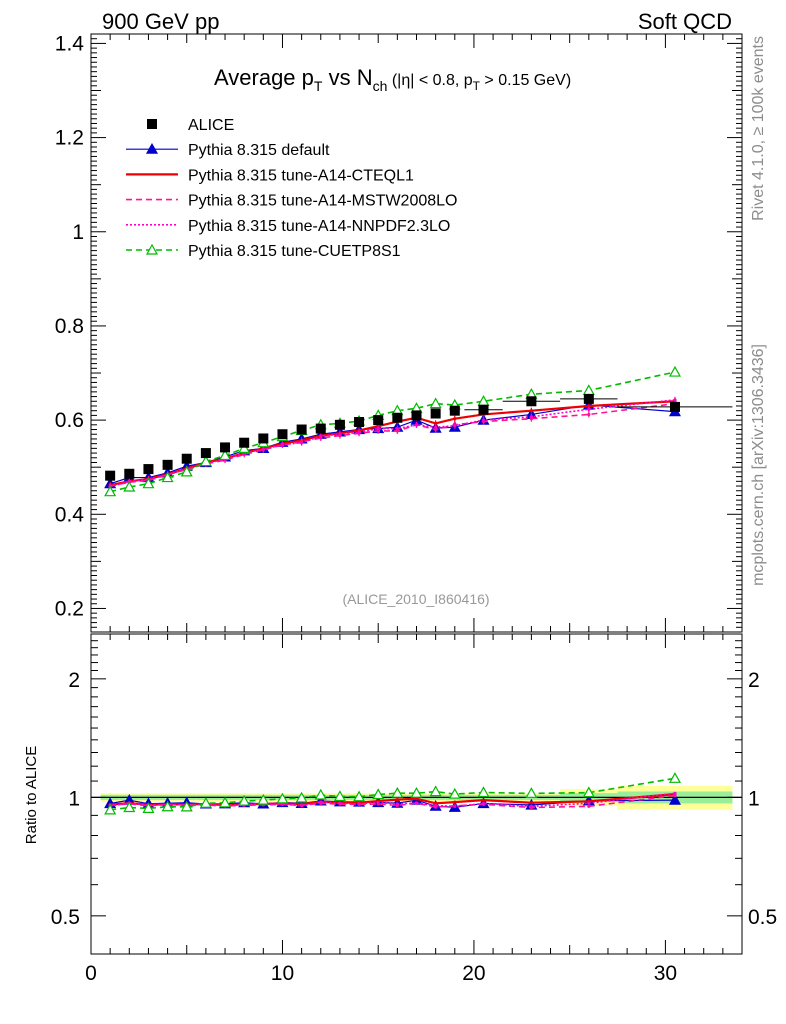  I want to click on legend-entry: Pythia 8.315 tune-A14-MSTW2008LO, so click(291, 201).